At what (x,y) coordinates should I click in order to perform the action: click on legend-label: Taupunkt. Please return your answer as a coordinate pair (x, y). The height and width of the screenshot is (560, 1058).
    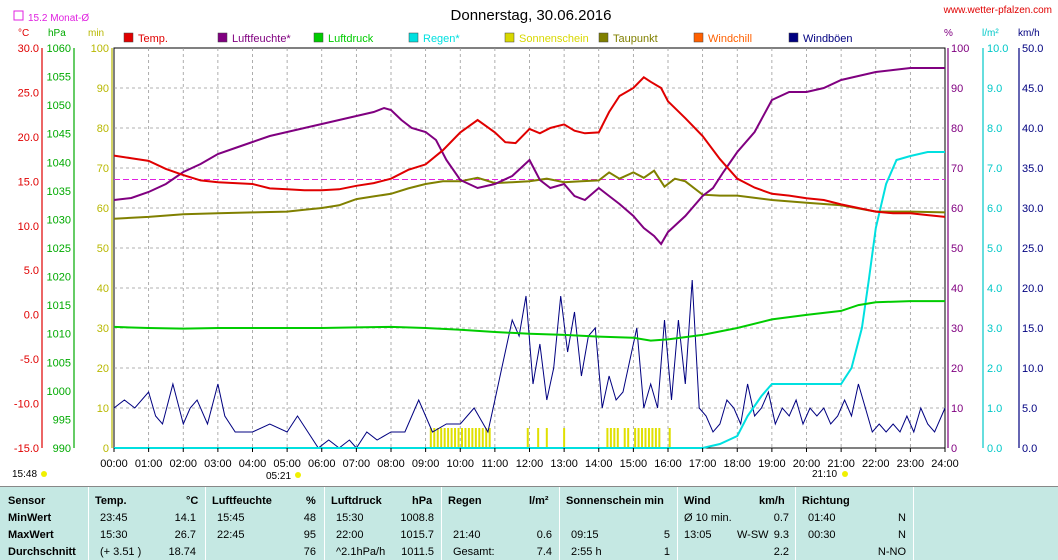
    Looking at the image, I should click on (635, 39).